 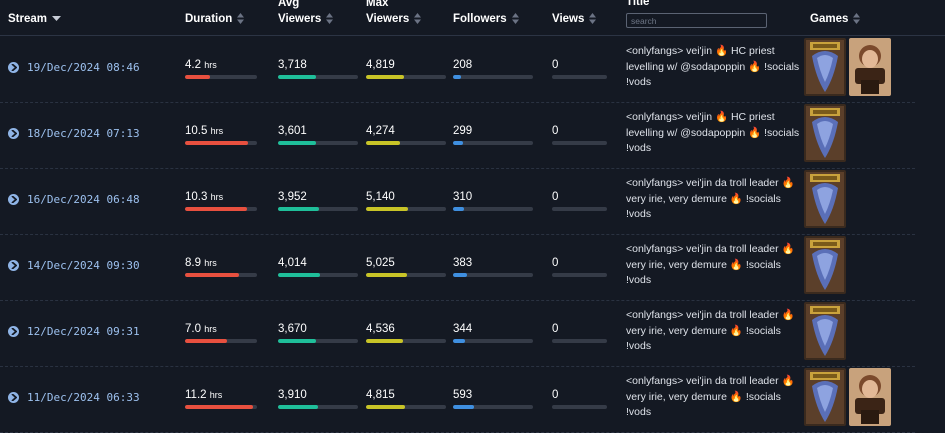 What do you see at coordinates (204, 131) in the screenshot?
I see `duration-value: 10.5 hrs` at bounding box center [204, 131].